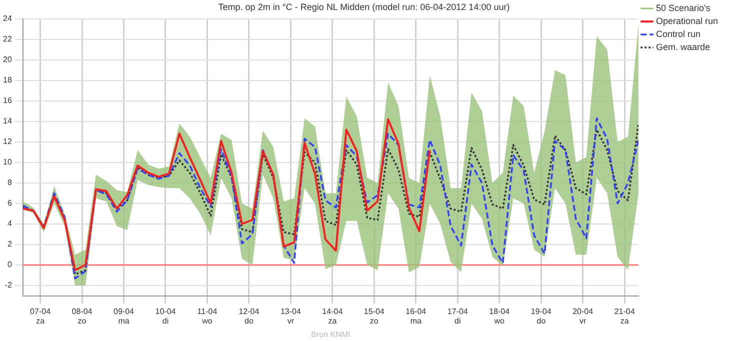 Image resolution: width=732 pixels, height=341 pixels. I want to click on x-tick-label: 09-04 ma, so click(124, 316).